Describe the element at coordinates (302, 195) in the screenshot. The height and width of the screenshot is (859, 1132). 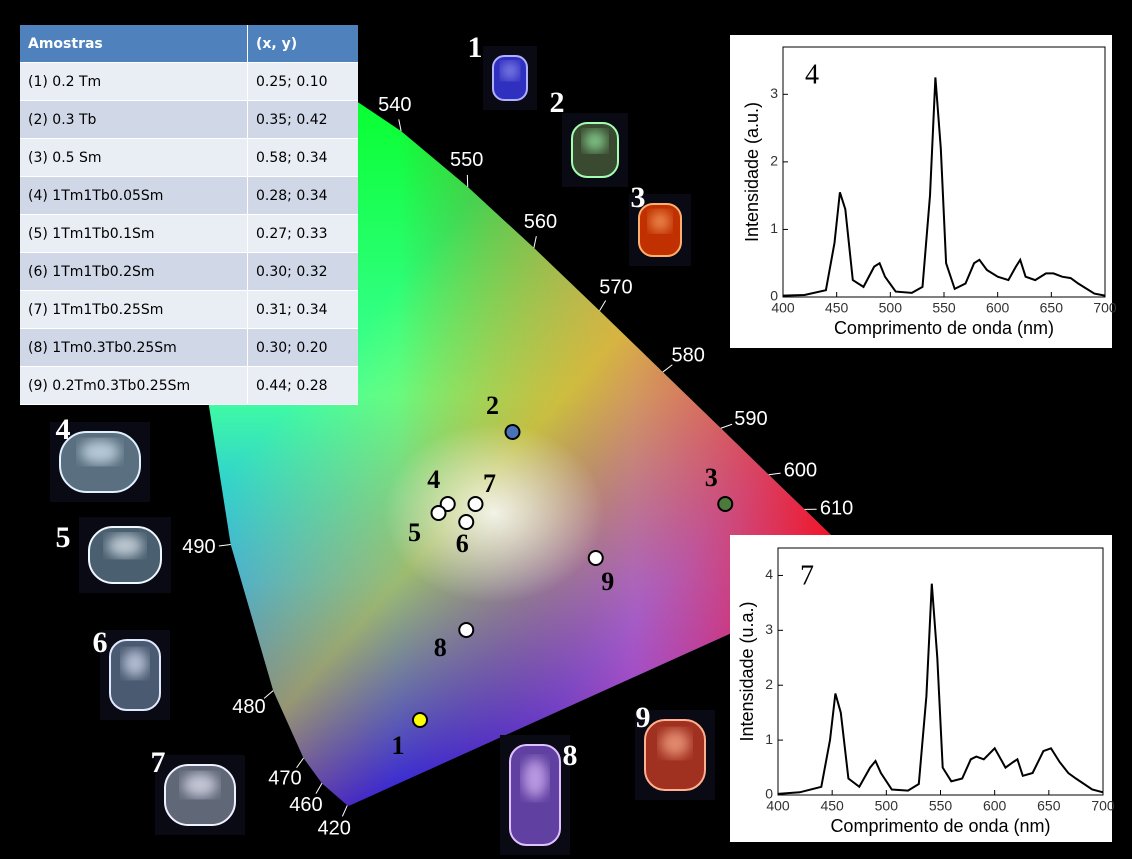
I see `table-cell: 0.28; 0.34` at that location.